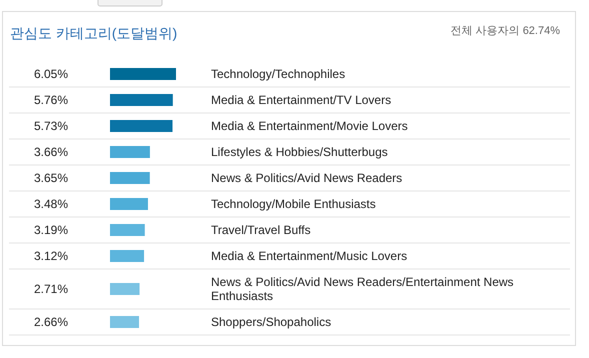 This screenshot has height=358, width=589. Describe the element at coordinates (301, 100) in the screenshot. I see `y-tick-label: Media & Entertainment/TV Lovers` at that location.